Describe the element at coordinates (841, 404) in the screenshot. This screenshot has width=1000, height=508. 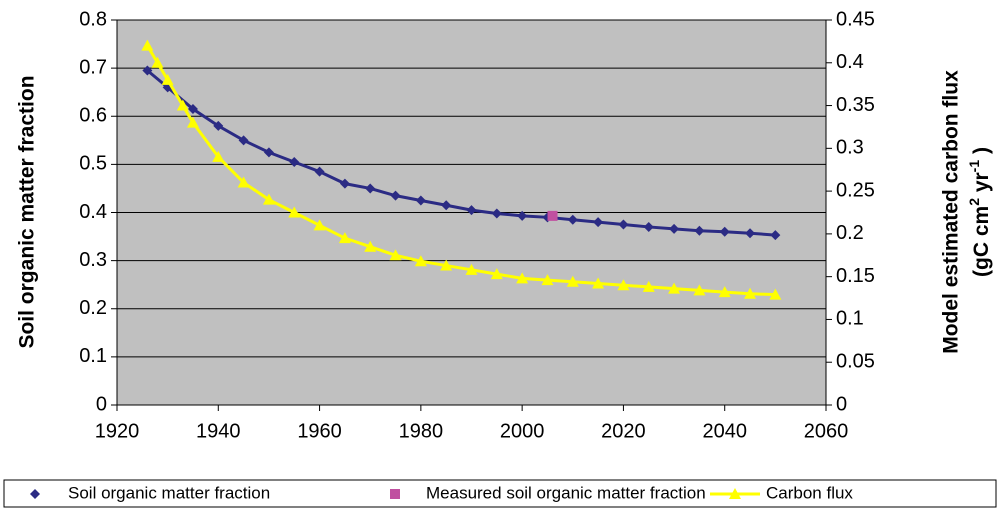
I see `y2-tick-label: 0` at that location.